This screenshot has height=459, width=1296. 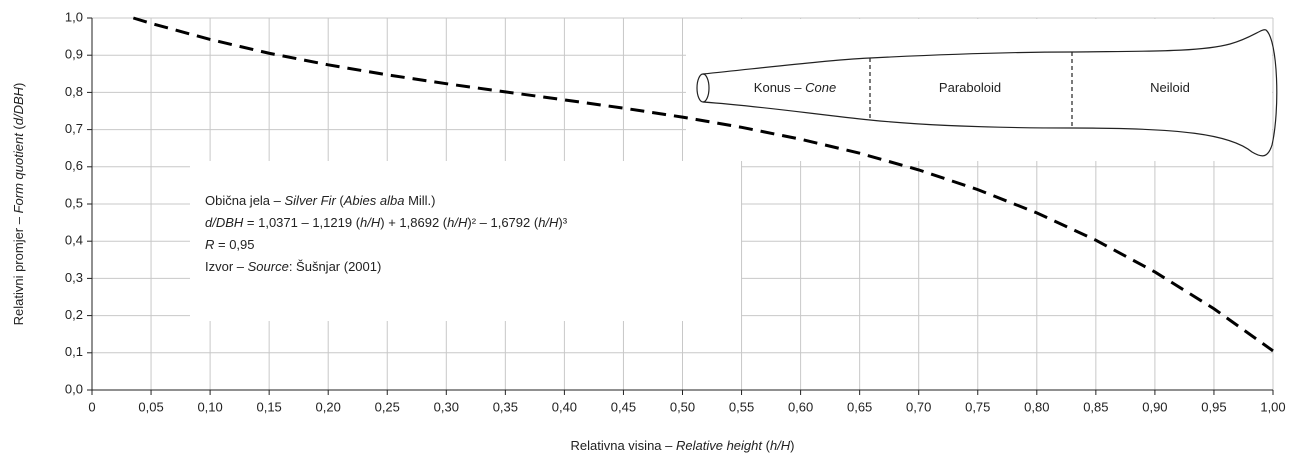 What do you see at coordinates (74, 388) in the screenshot?
I see `y-tick-label: 0,0` at bounding box center [74, 388].